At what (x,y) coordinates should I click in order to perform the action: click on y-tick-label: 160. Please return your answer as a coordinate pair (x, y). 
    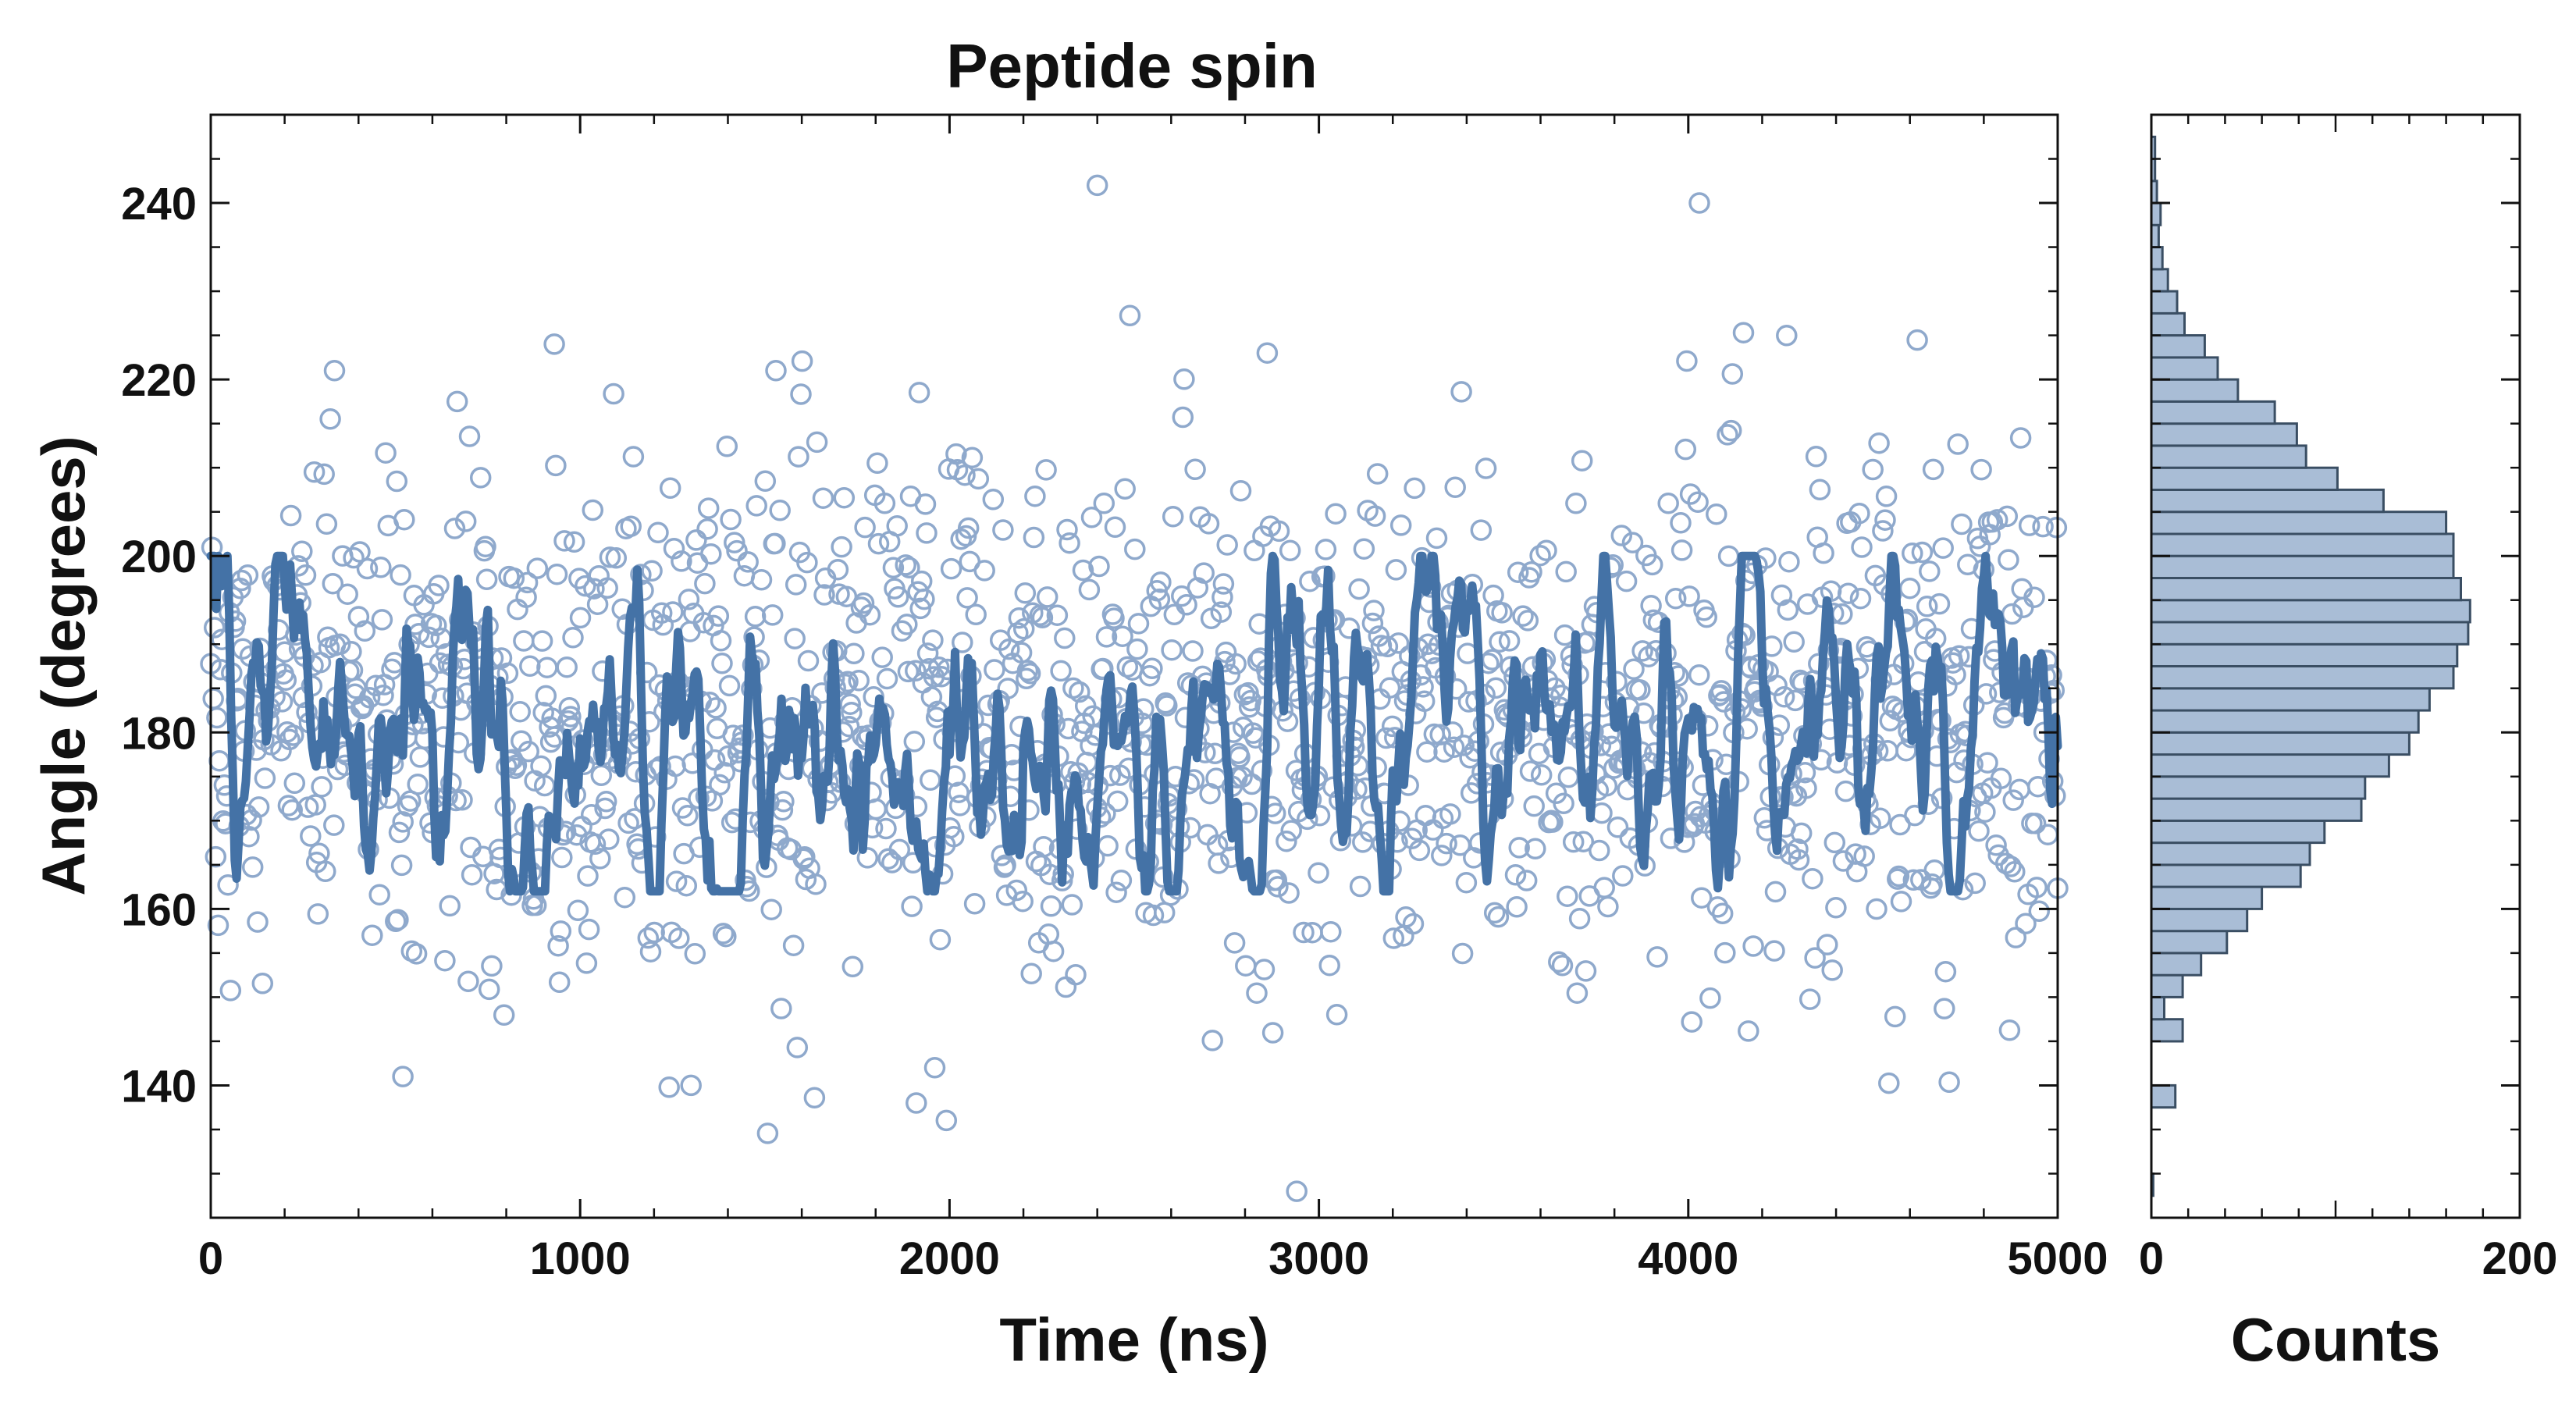
    Looking at the image, I should click on (159, 909).